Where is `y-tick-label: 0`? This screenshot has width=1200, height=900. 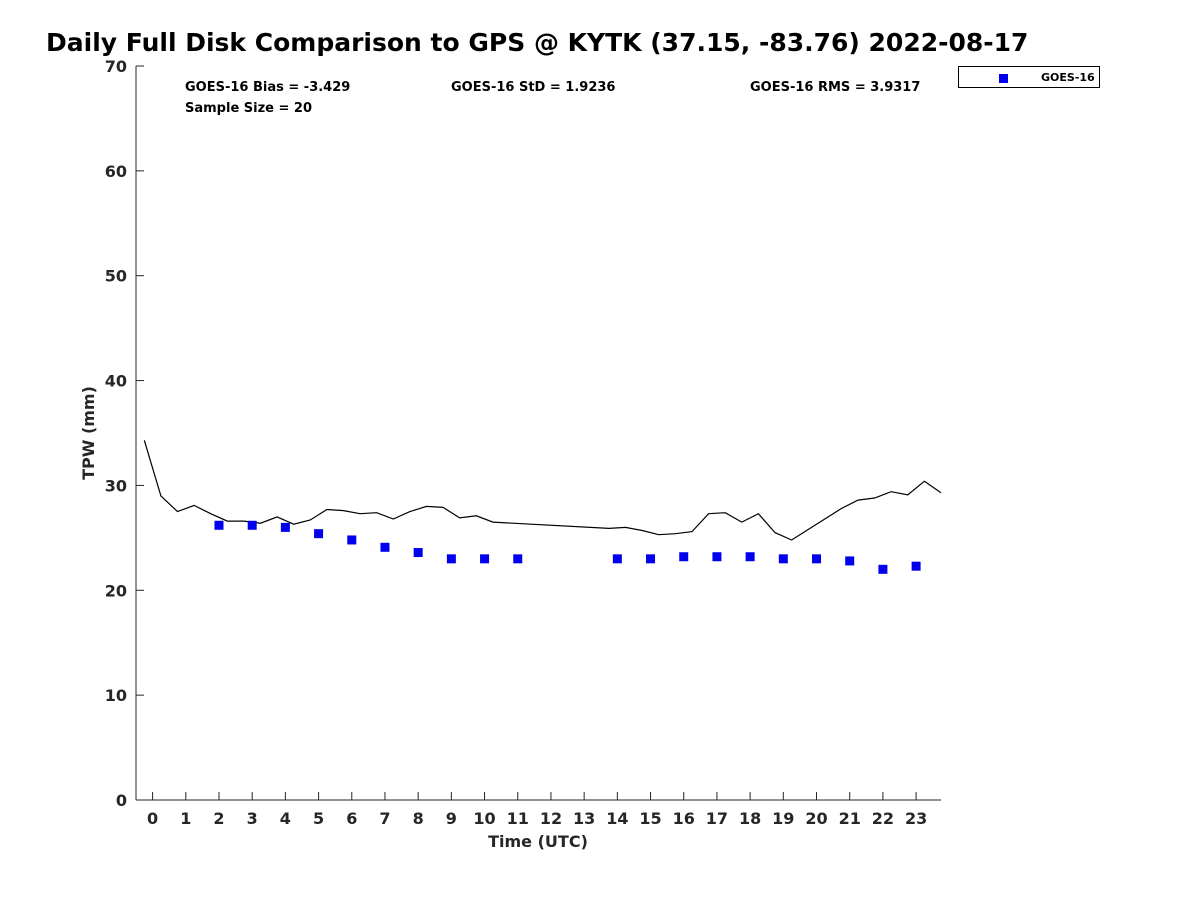 y-tick-label: 0 is located at coordinates (121, 800).